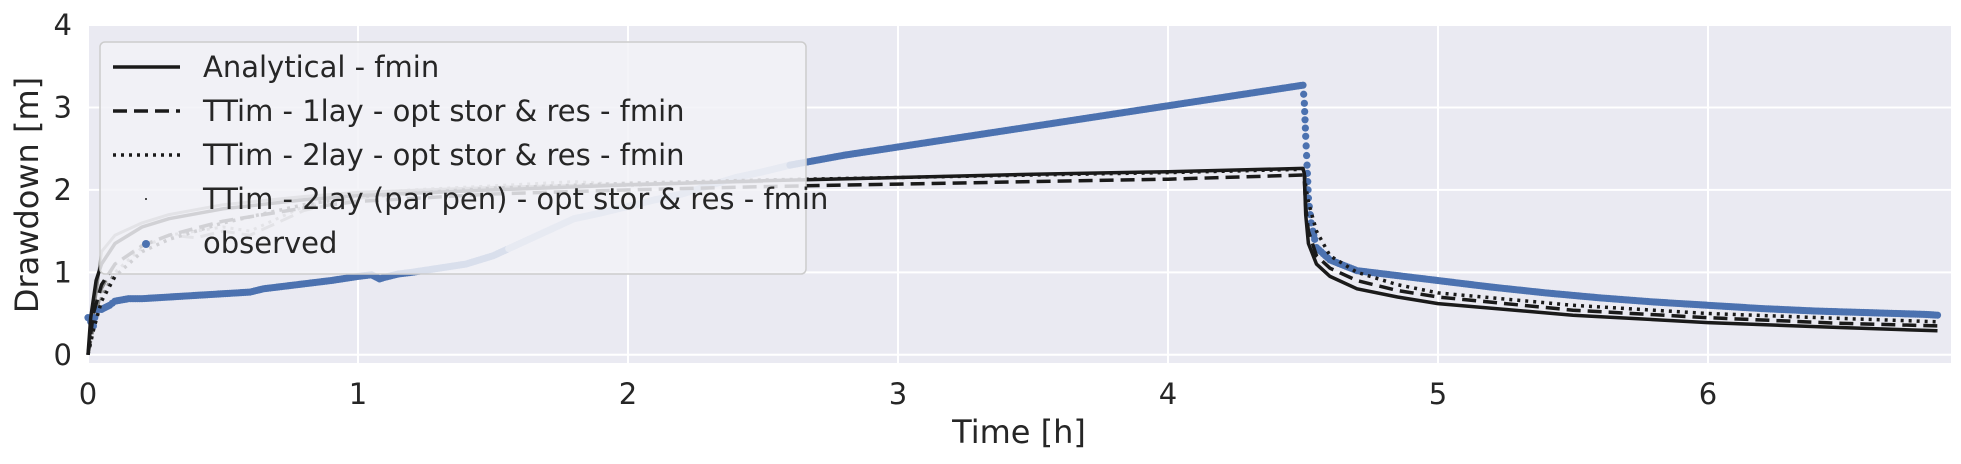  What do you see at coordinates (358, 394) in the screenshot?
I see `x-tick-label: 1` at bounding box center [358, 394].